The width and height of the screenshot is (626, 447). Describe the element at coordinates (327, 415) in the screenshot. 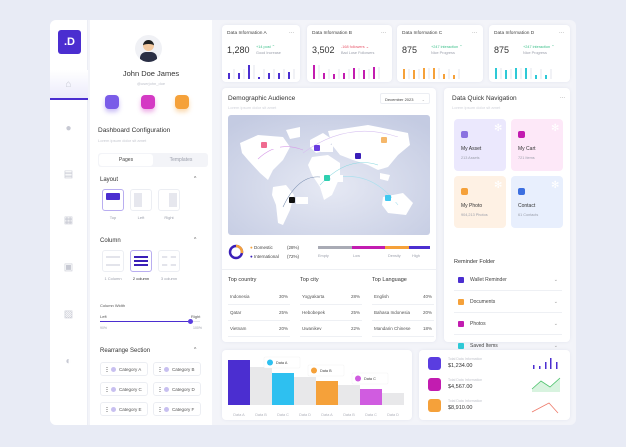

I see `flow-tick-label: Data A` at that location.